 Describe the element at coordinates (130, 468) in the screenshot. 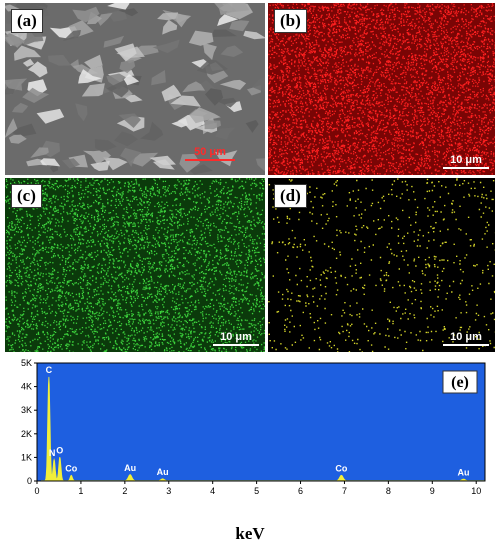

I see `peak-label-4: Au` at that location.